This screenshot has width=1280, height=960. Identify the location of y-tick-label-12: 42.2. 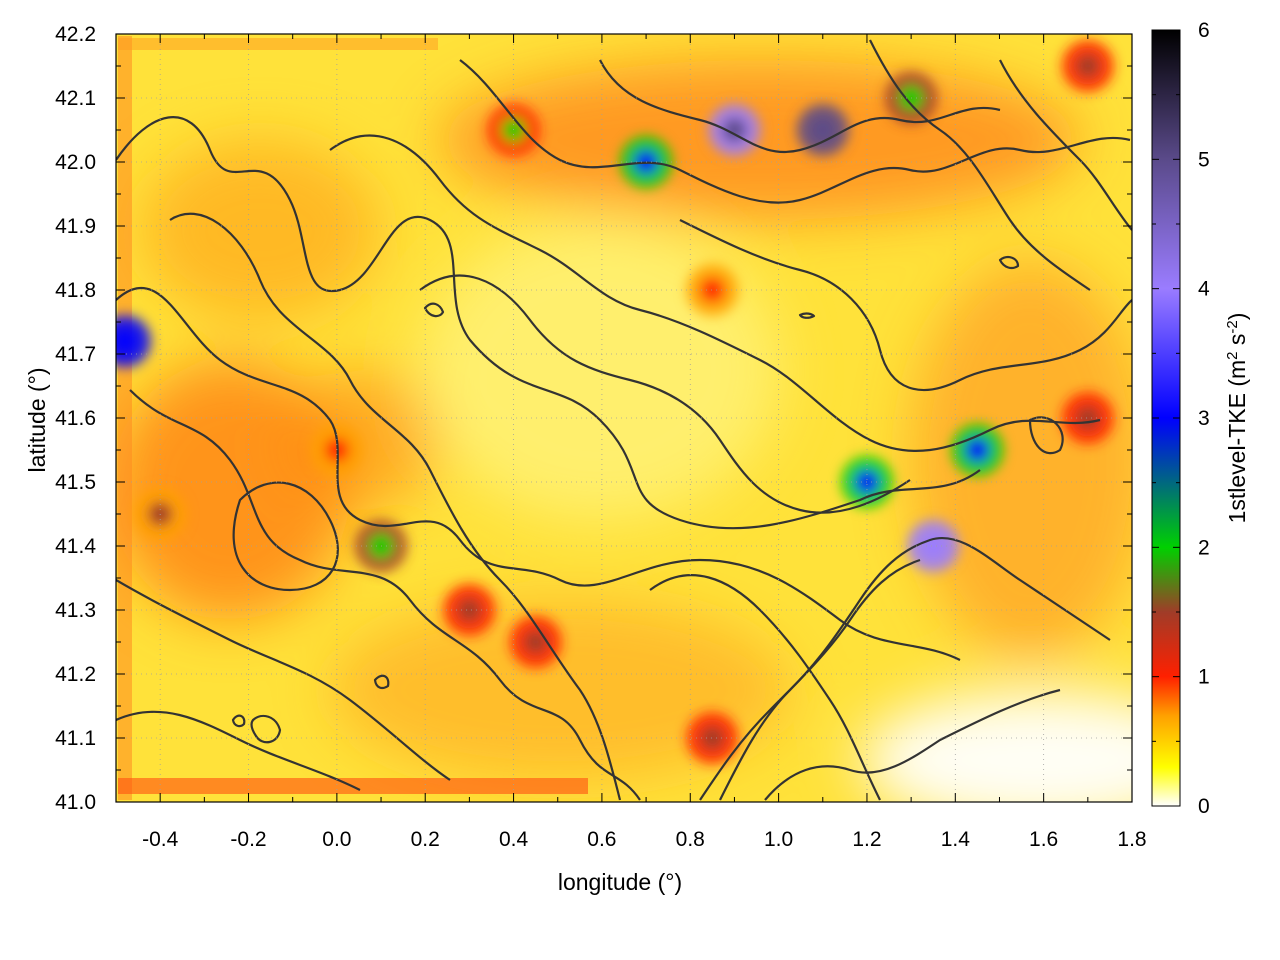
(75, 34).